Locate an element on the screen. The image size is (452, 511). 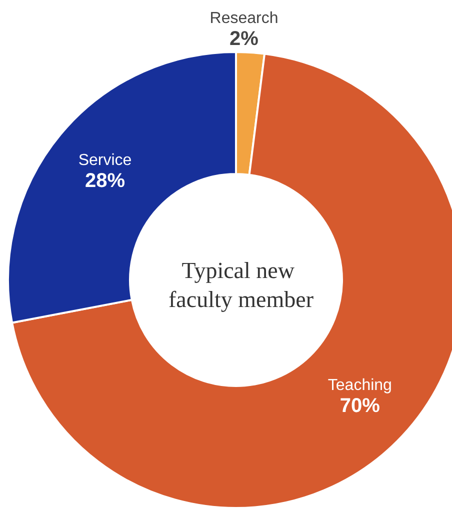
data-label: 2% is located at coordinates (244, 39).